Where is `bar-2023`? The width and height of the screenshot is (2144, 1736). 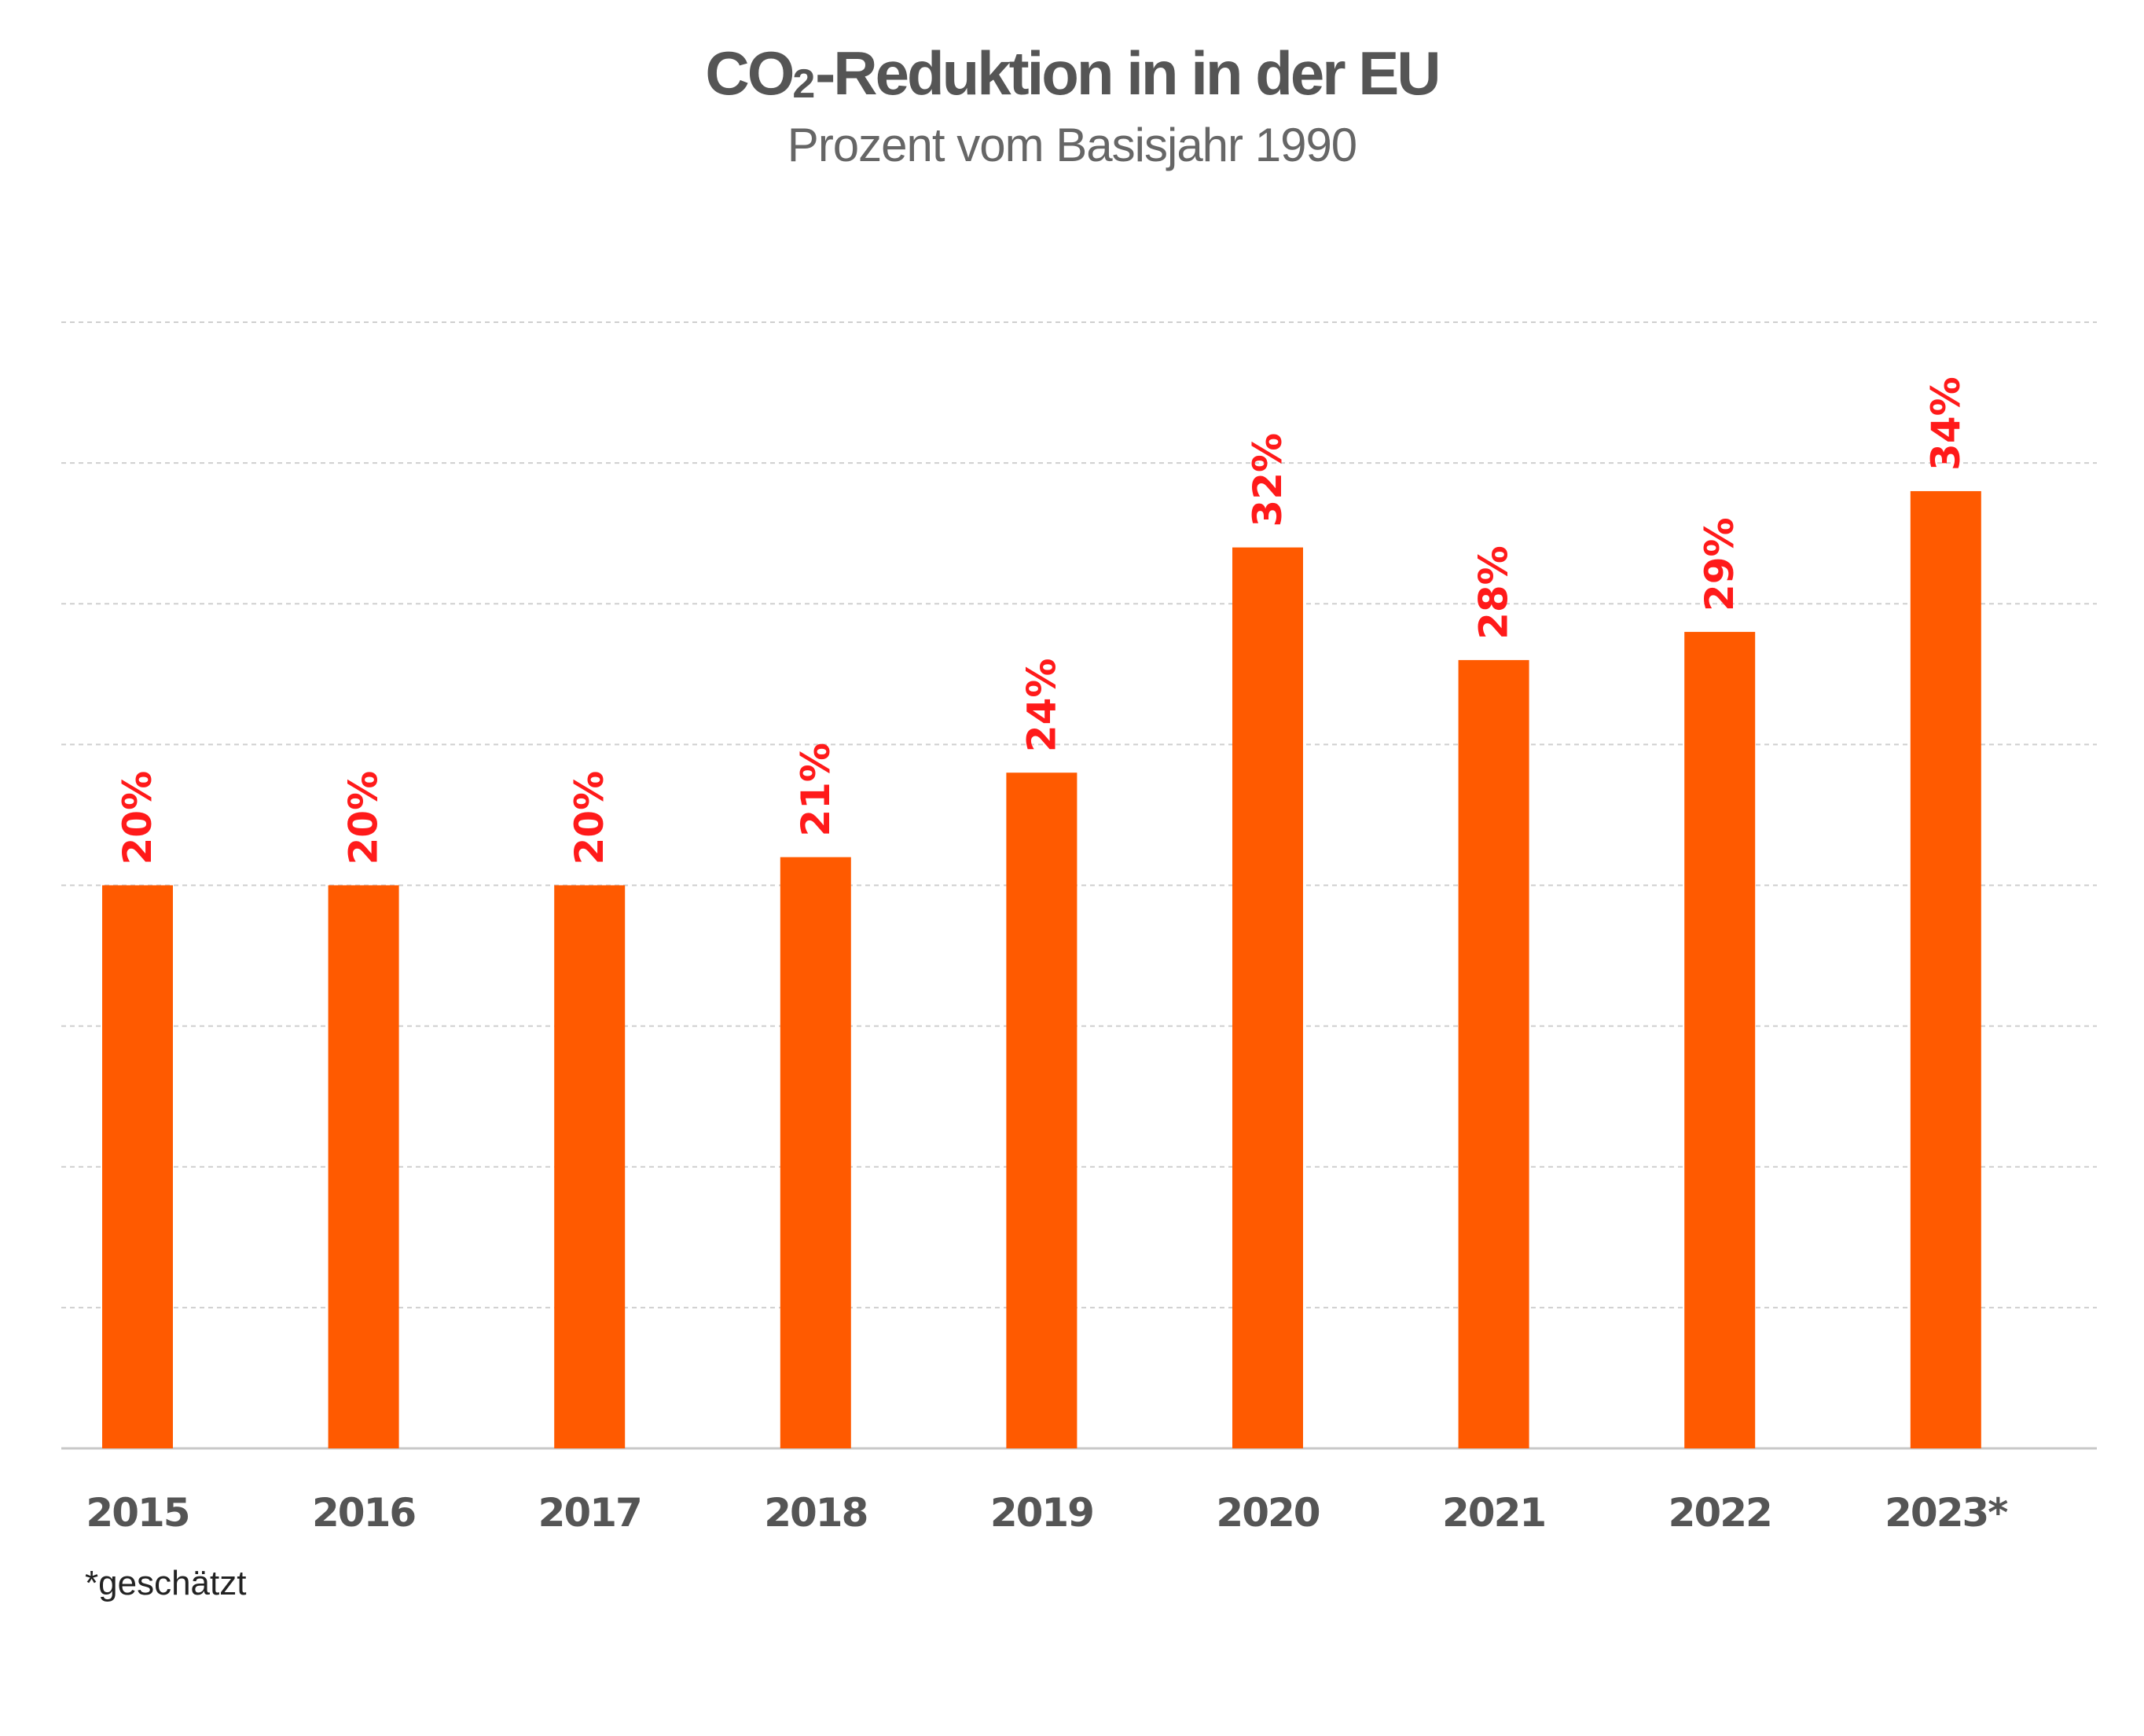
bar-2023 is located at coordinates (1945, 969).